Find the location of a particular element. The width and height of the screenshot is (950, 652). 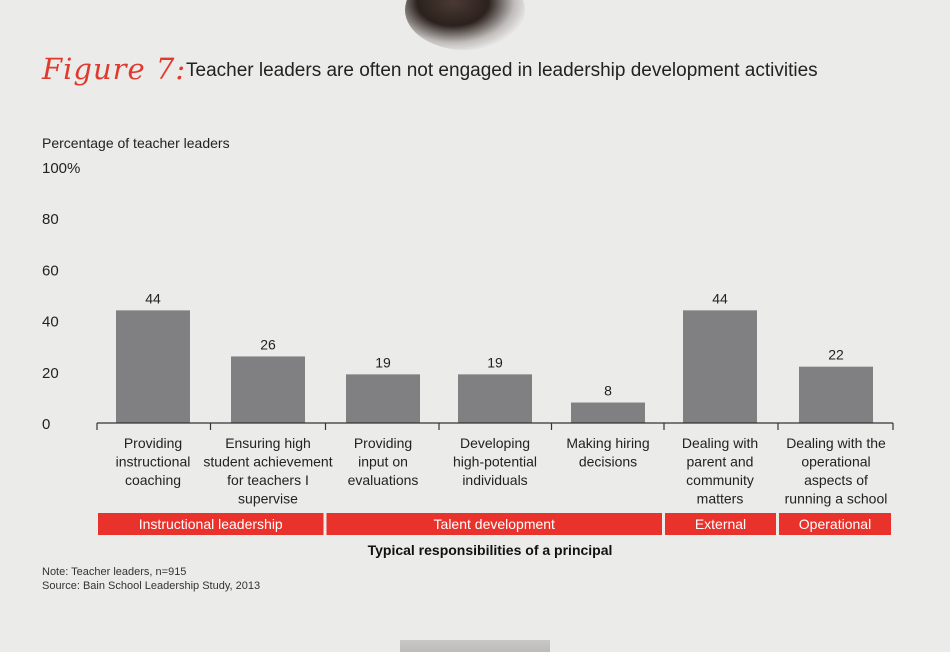

y-tick-label: 100% is located at coordinates (61, 168).